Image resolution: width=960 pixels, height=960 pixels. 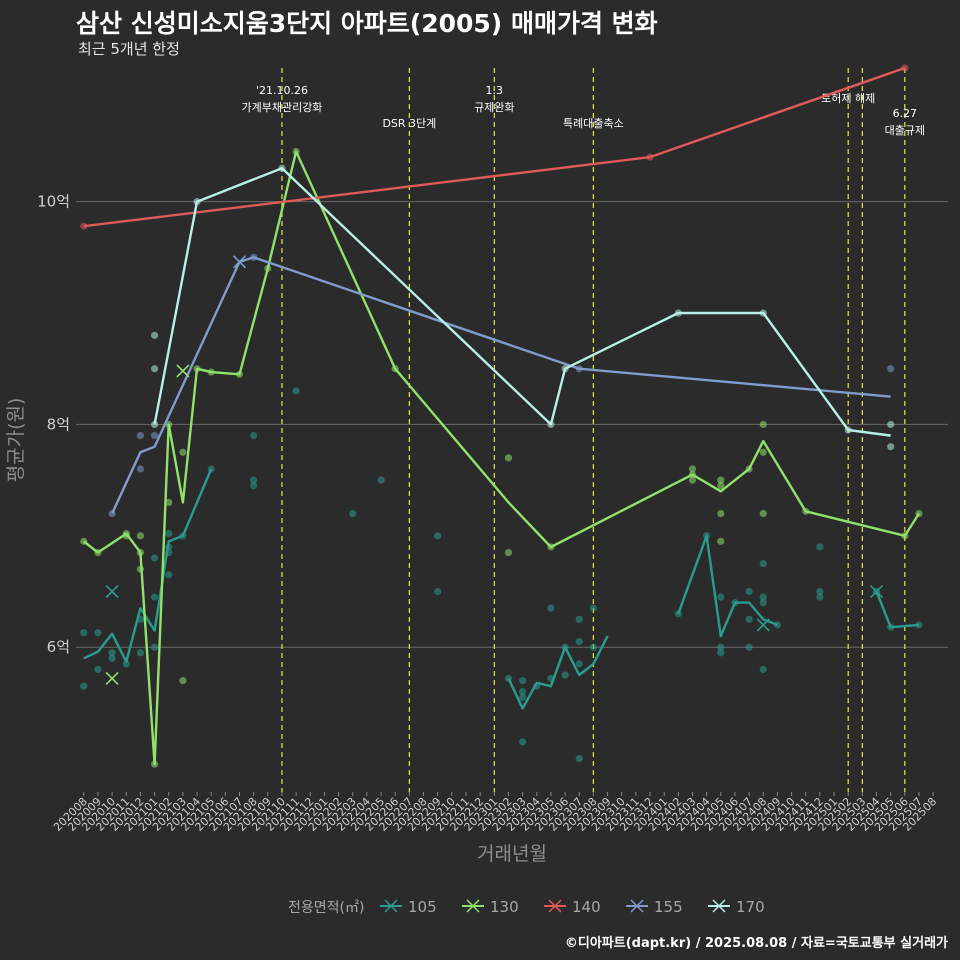 I want to click on event-label: 대출규제, so click(x=905, y=130).